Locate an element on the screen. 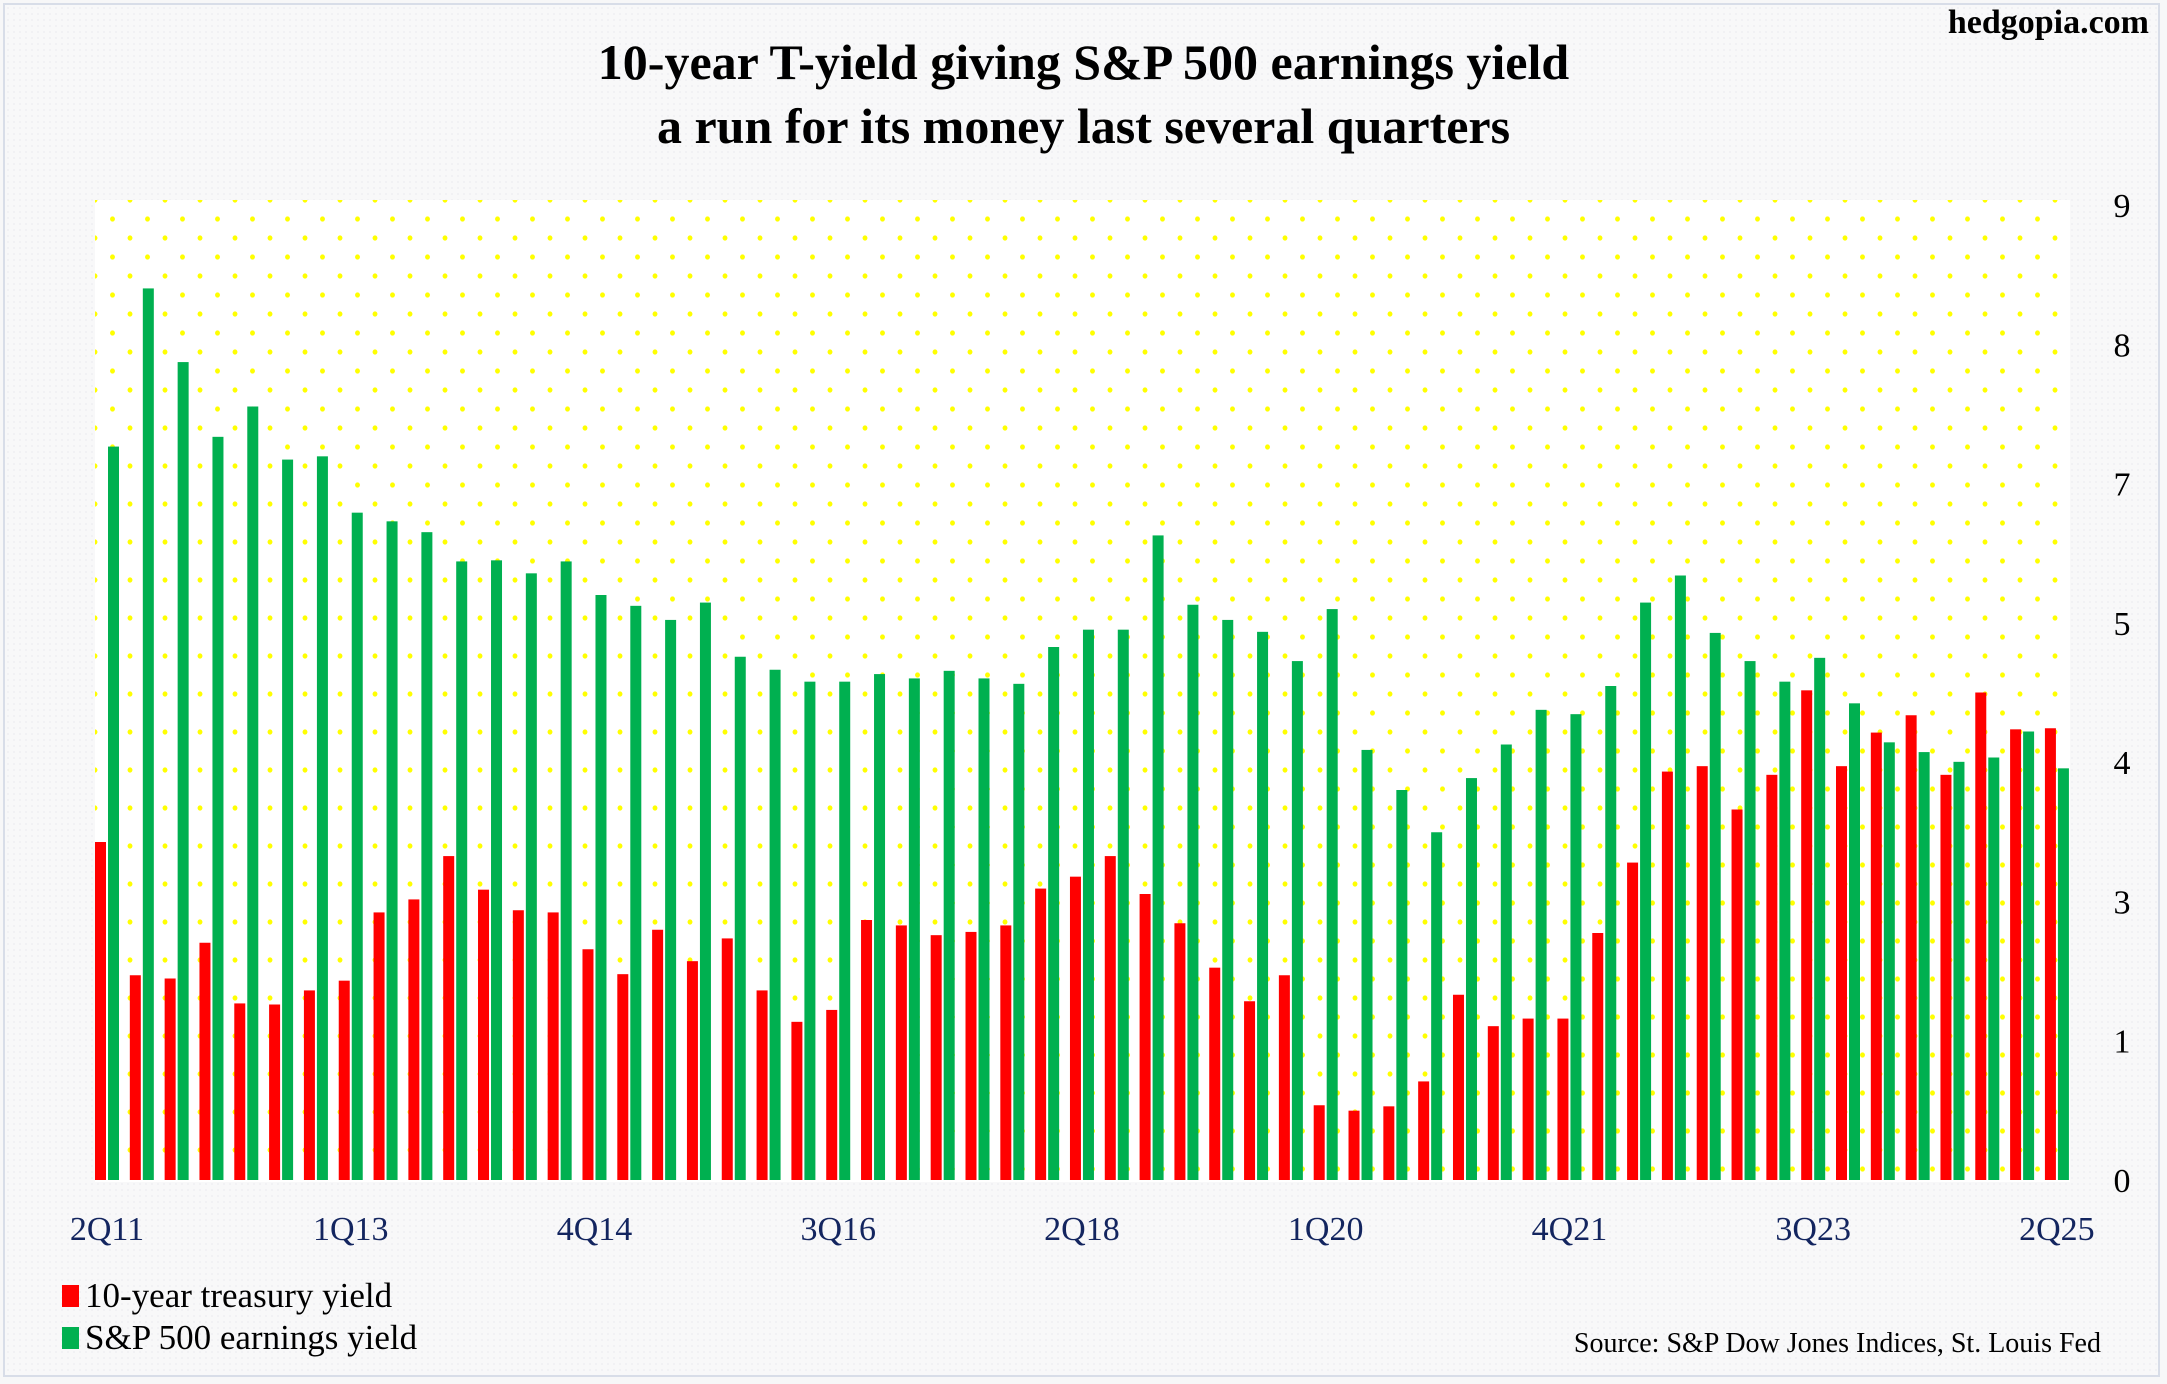 This screenshot has height=1384, width=2167. earnings-bar-4Q18 is located at coordinates (1158, 857).